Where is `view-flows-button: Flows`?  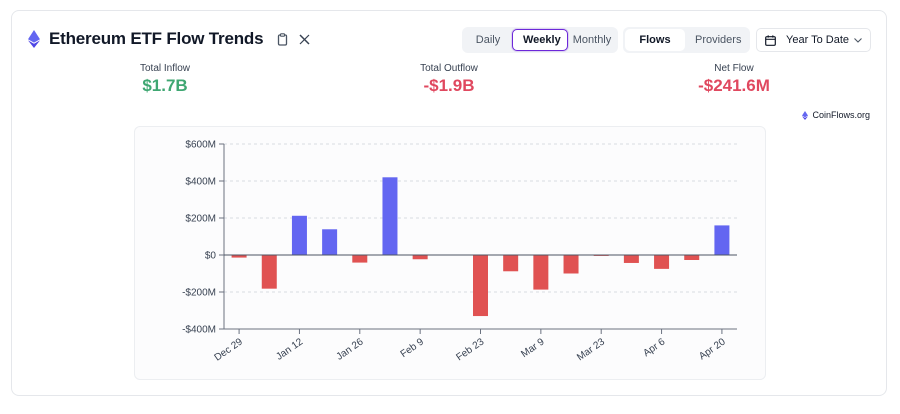 view-flows-button: Flows is located at coordinates (655, 40).